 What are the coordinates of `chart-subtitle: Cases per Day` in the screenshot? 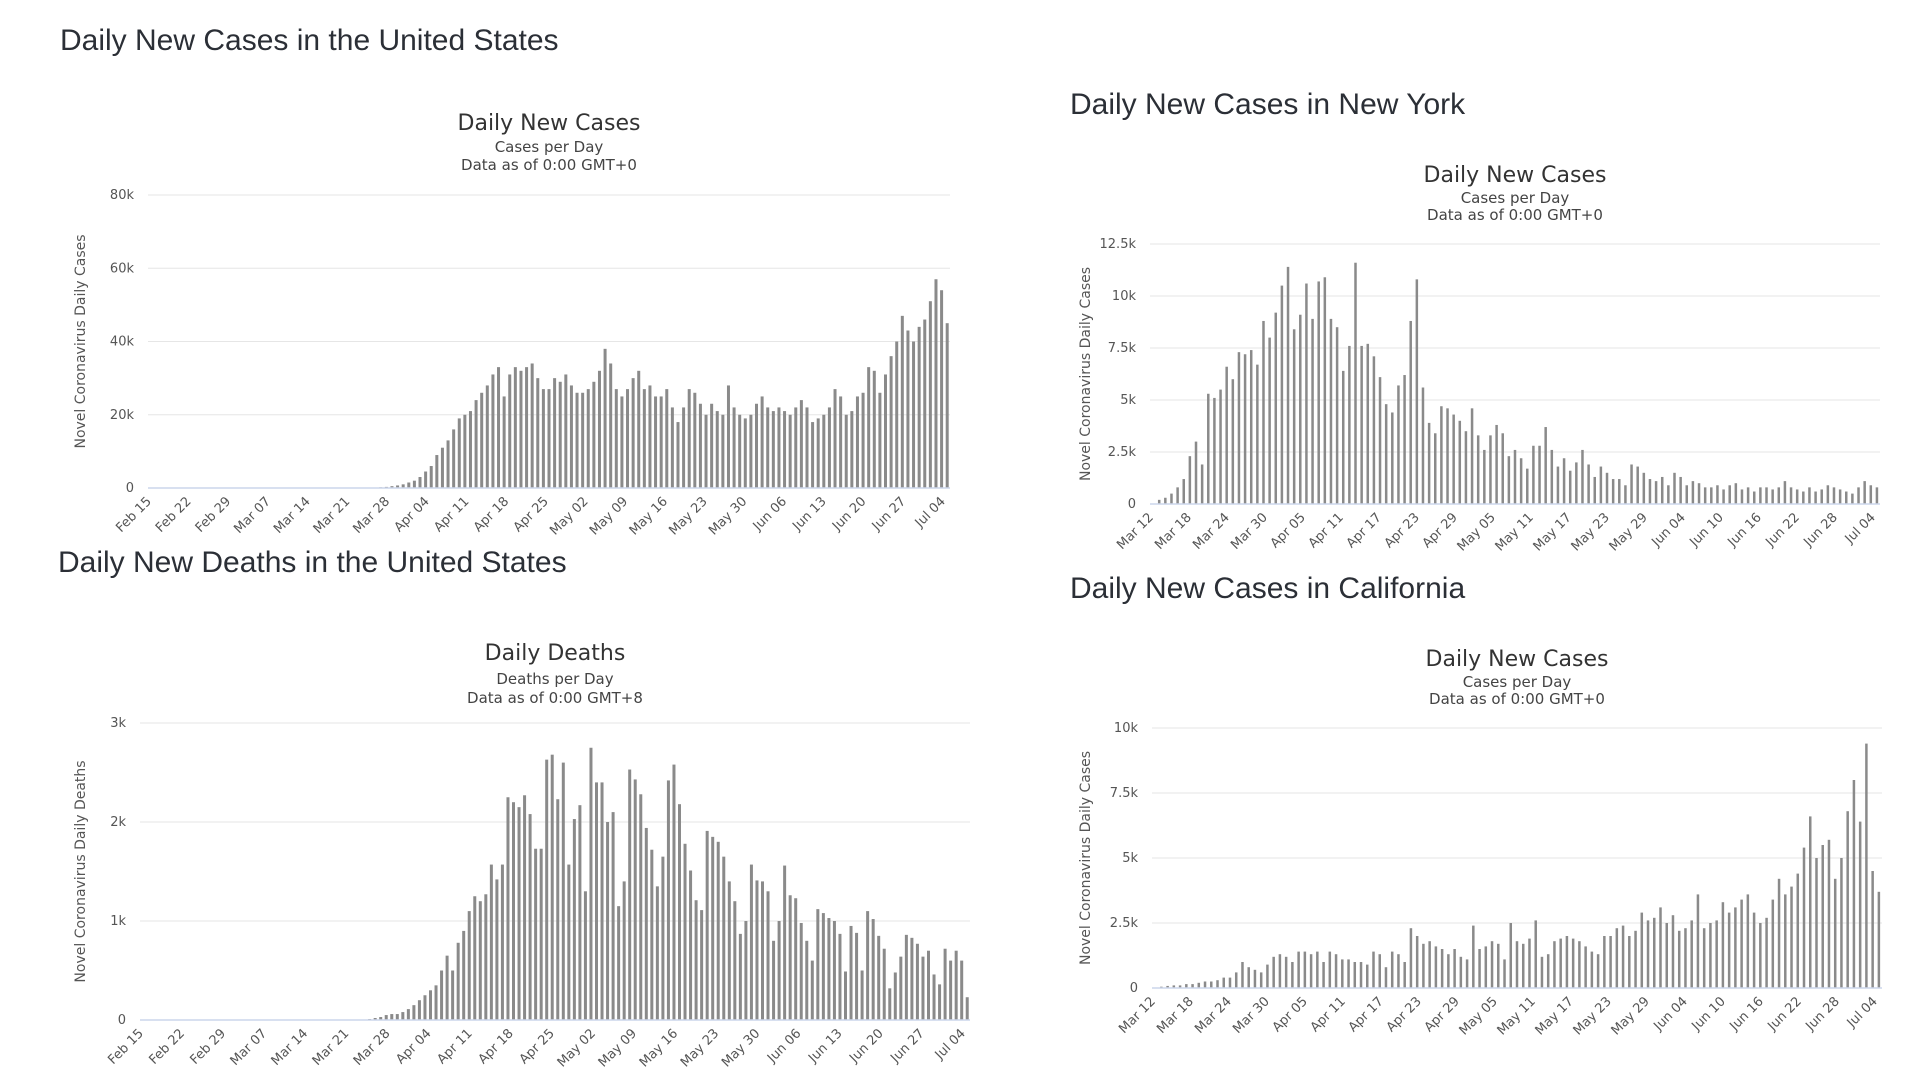 It's located at (1515, 198).